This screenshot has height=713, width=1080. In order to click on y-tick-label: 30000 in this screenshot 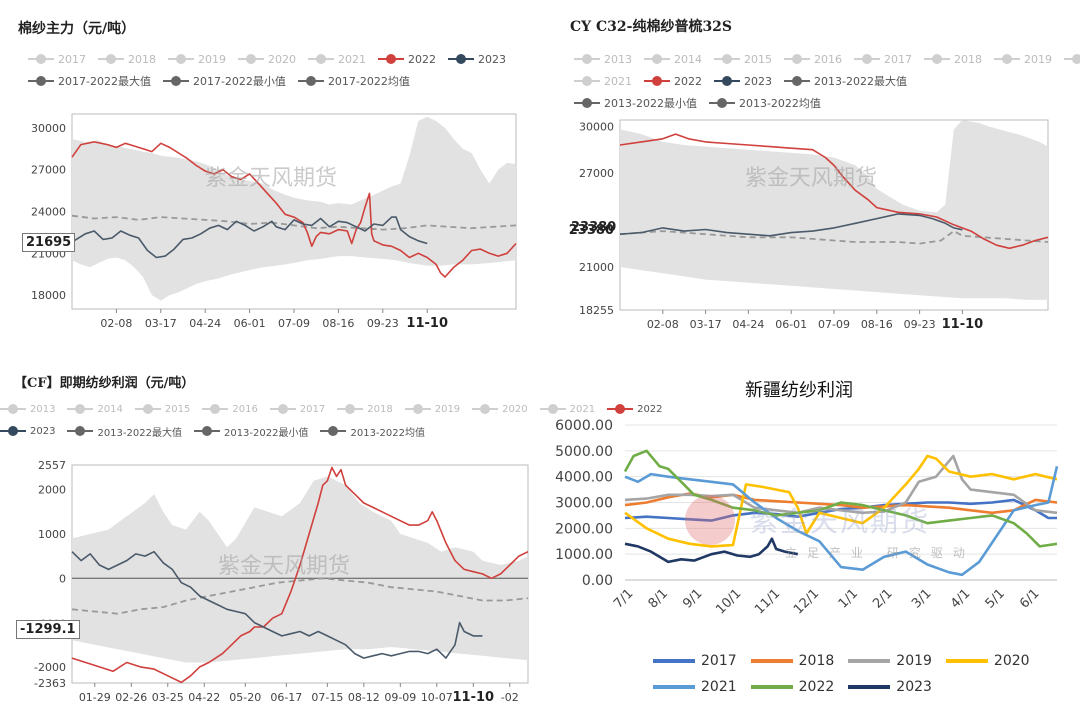, I will do `click(596, 126)`.